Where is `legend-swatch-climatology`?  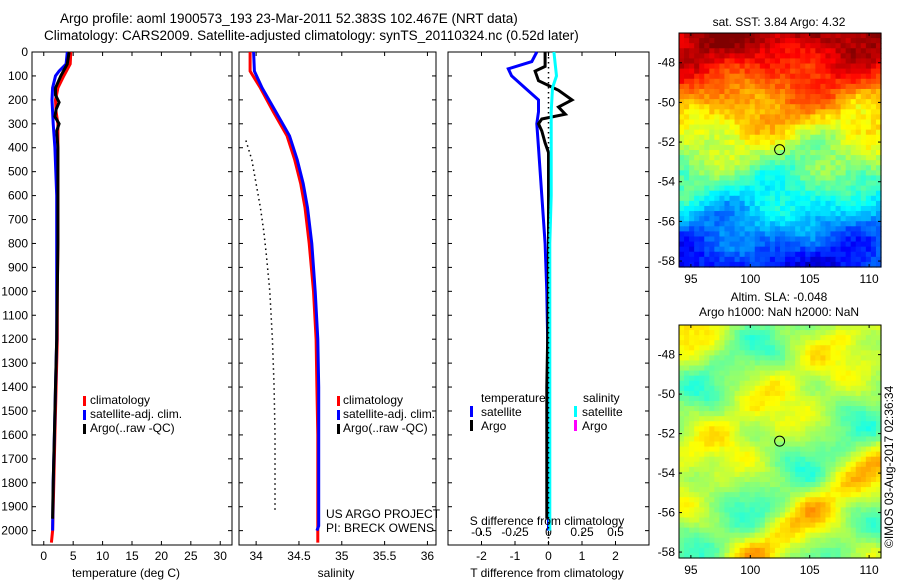
legend-swatch-climatology is located at coordinates (338, 401).